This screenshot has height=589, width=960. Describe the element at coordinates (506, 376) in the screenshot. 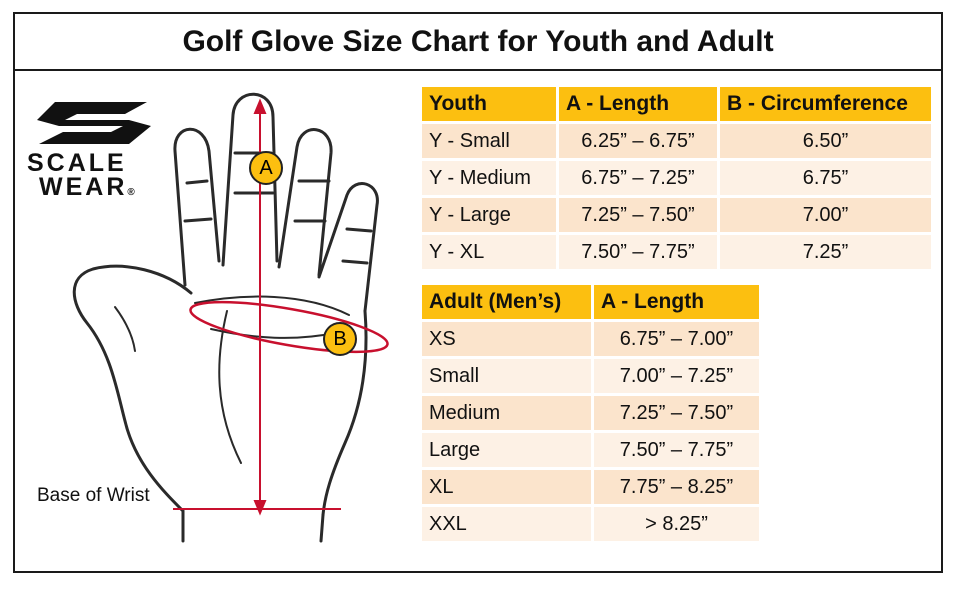

I see `adult-size-cell: Small` at that location.